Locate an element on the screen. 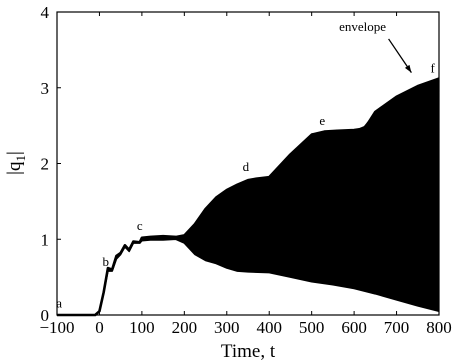 This screenshot has height=362, width=456. y-tick-label: 3 is located at coordinates (45, 88).